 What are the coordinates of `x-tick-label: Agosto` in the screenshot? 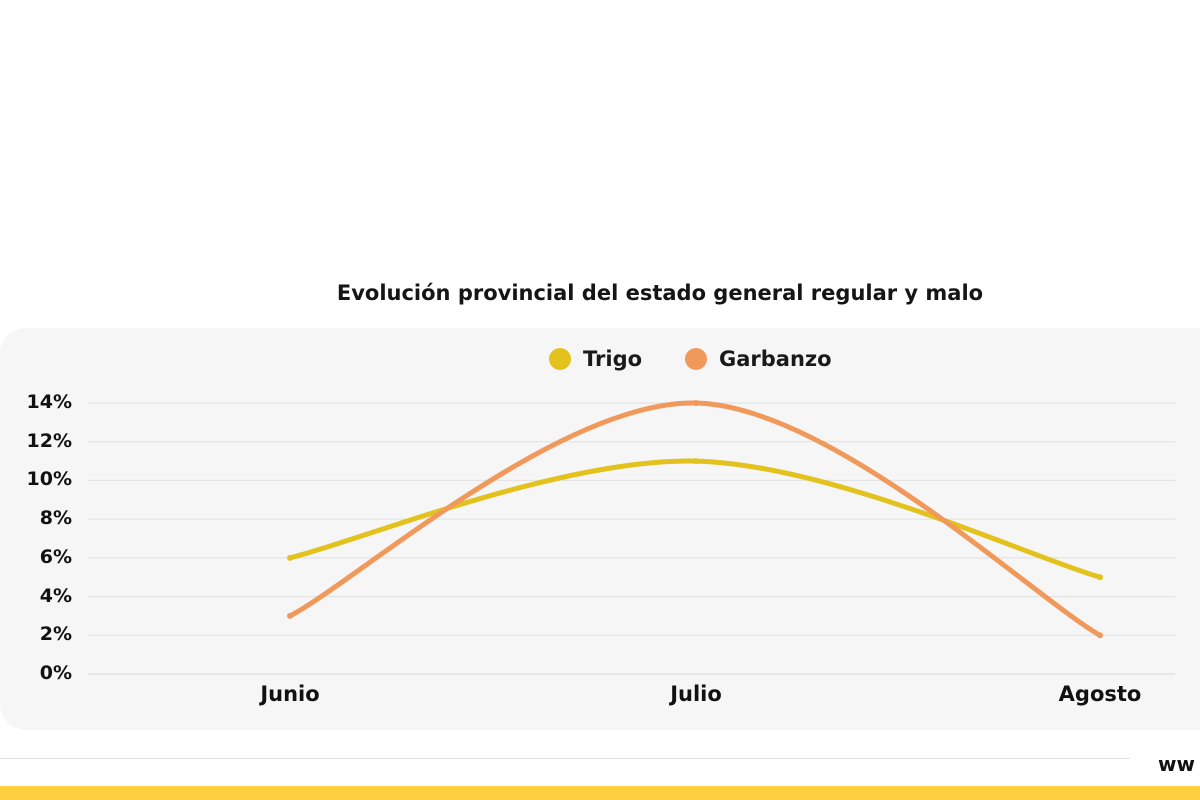 It's located at (1100, 694).